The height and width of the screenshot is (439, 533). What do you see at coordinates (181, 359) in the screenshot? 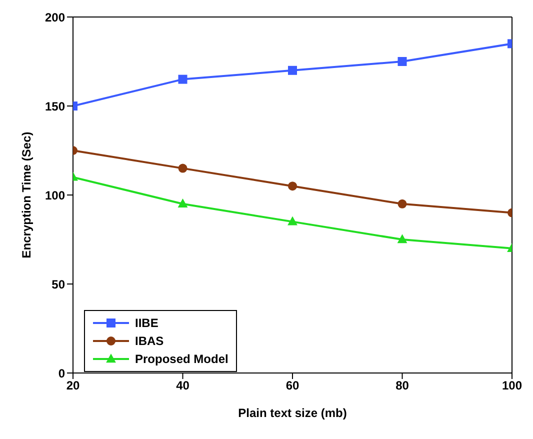
I see `legend-label: Proposed Model` at bounding box center [181, 359].